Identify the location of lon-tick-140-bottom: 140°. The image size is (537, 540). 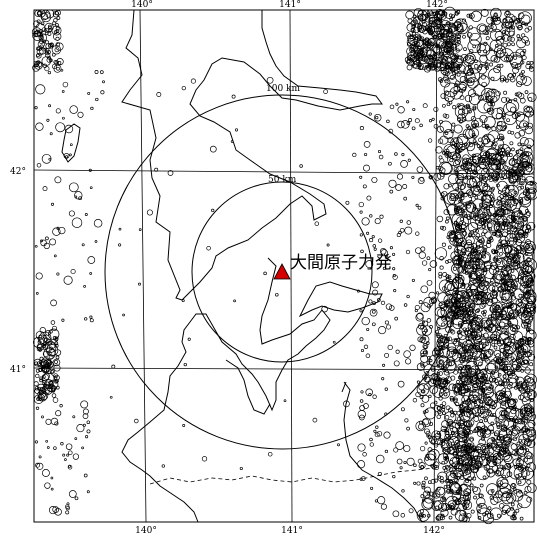
(146, 531).